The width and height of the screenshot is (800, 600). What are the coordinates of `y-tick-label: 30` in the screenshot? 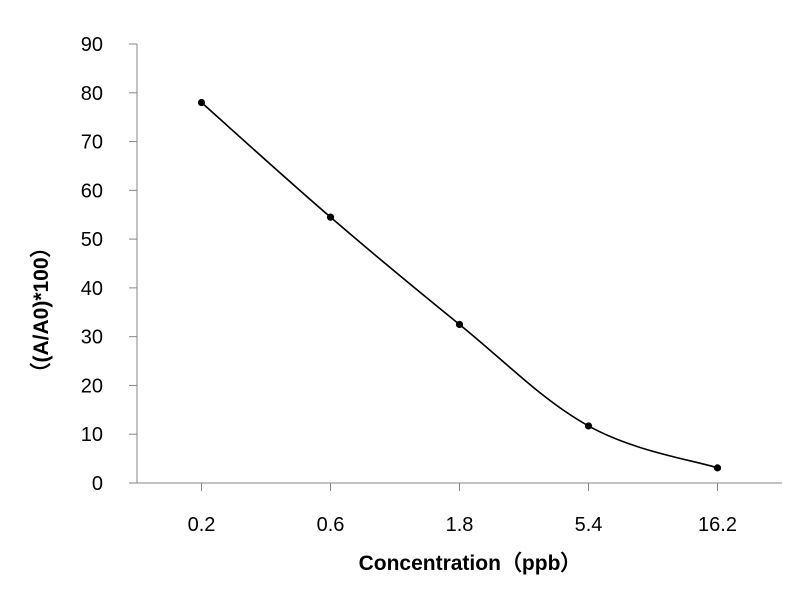 It's located at (92, 338).